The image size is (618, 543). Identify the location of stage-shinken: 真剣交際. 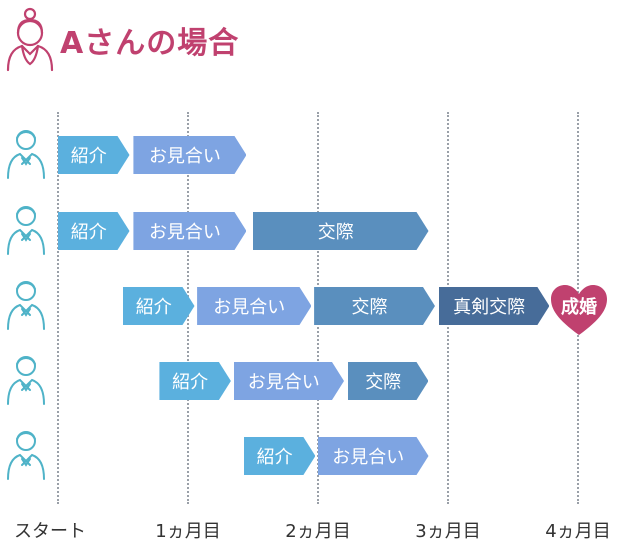
(494, 306).